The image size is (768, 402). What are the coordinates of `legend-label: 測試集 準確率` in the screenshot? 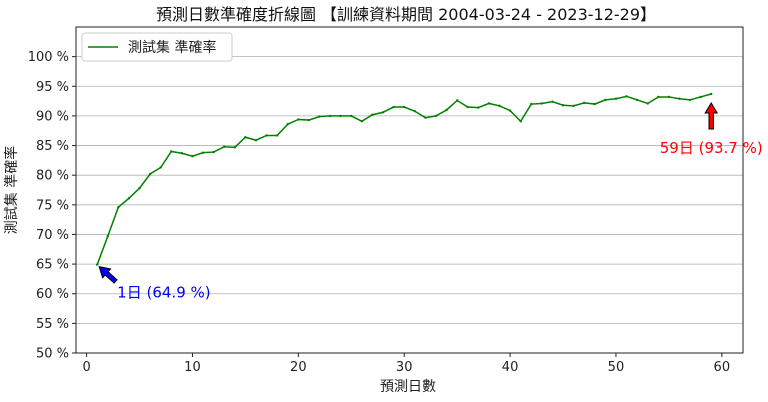 It's located at (172, 47).